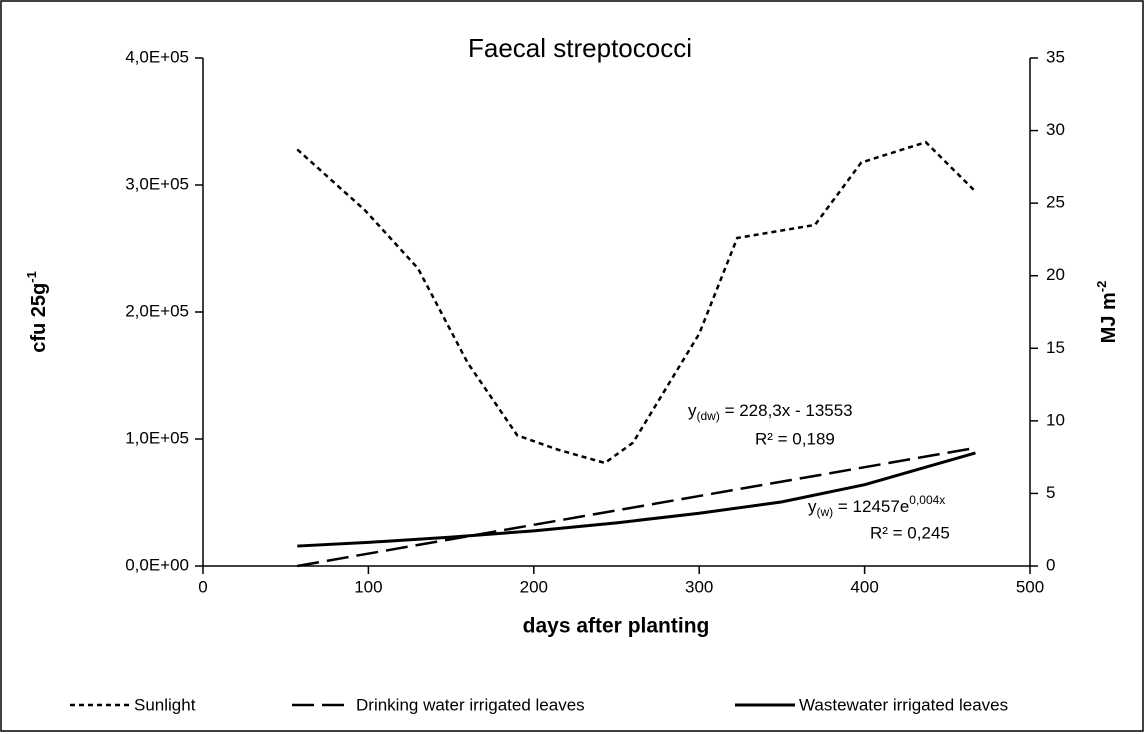  I want to click on y2-tick-label: 5, so click(1050, 492).